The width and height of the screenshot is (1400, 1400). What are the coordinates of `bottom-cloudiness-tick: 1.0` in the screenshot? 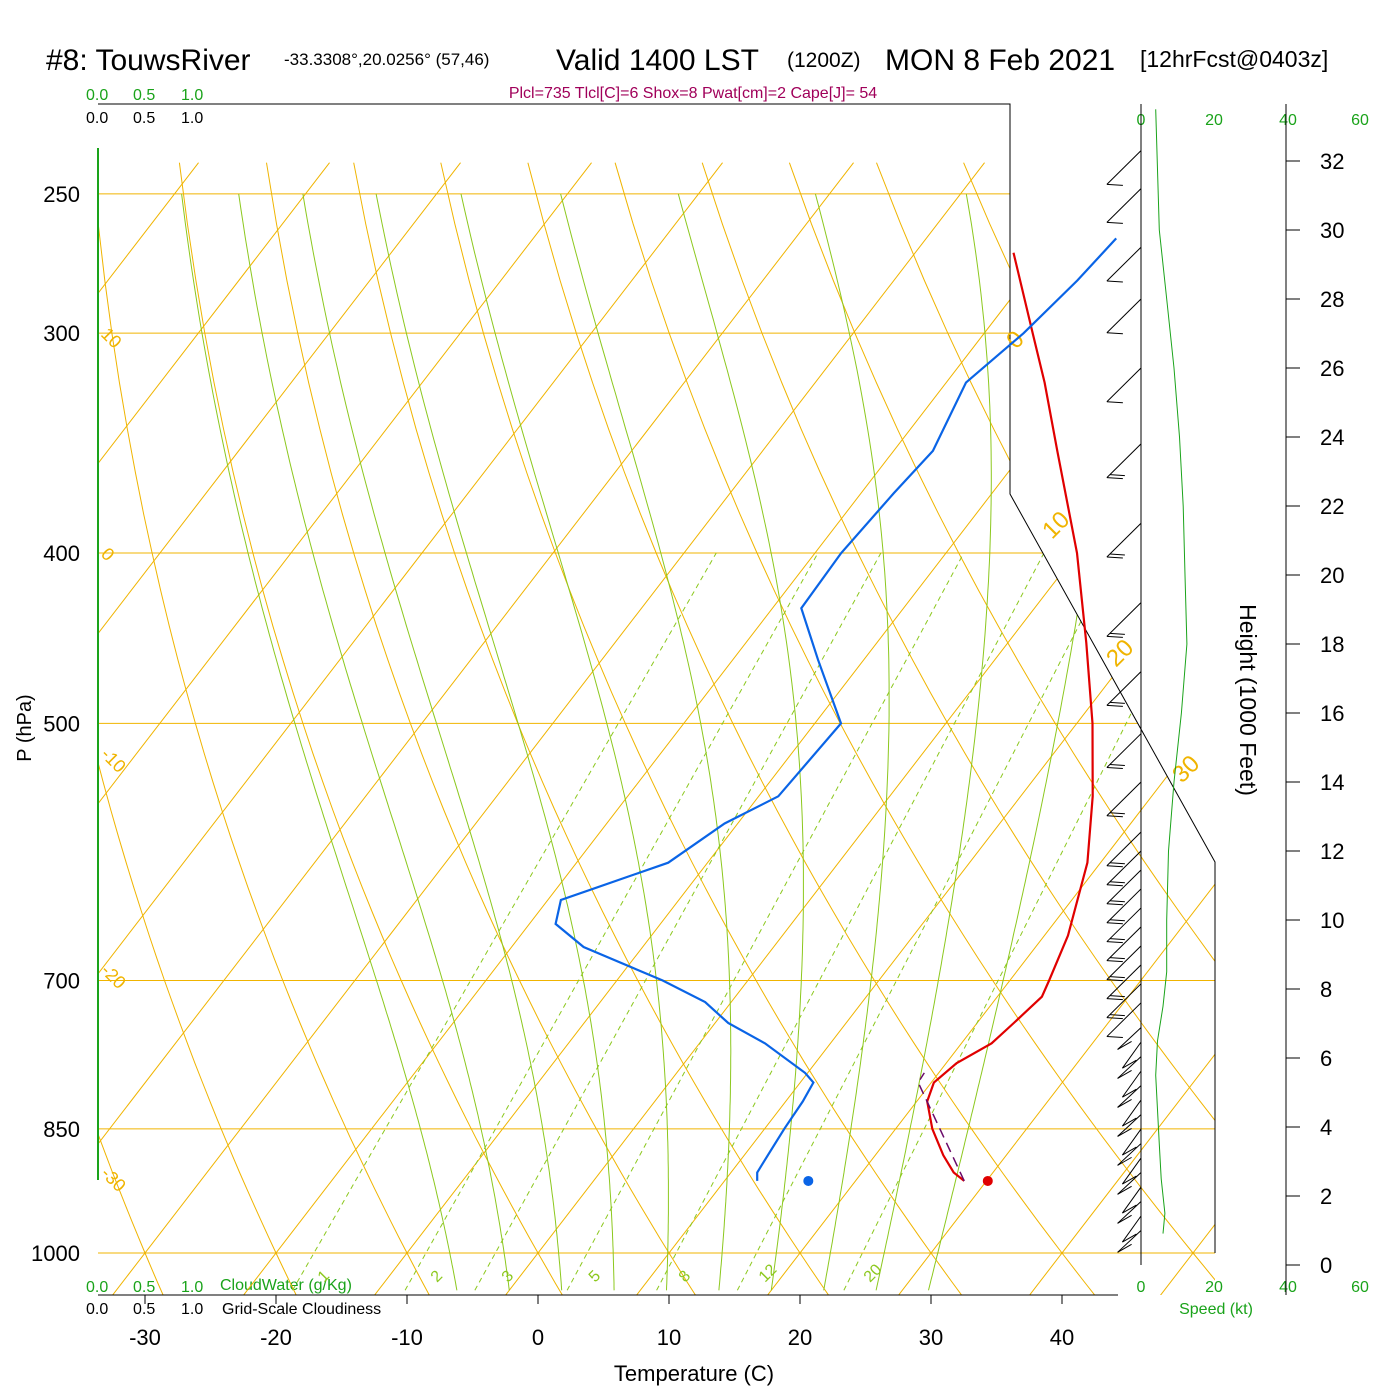 It's located at (192, 1309).